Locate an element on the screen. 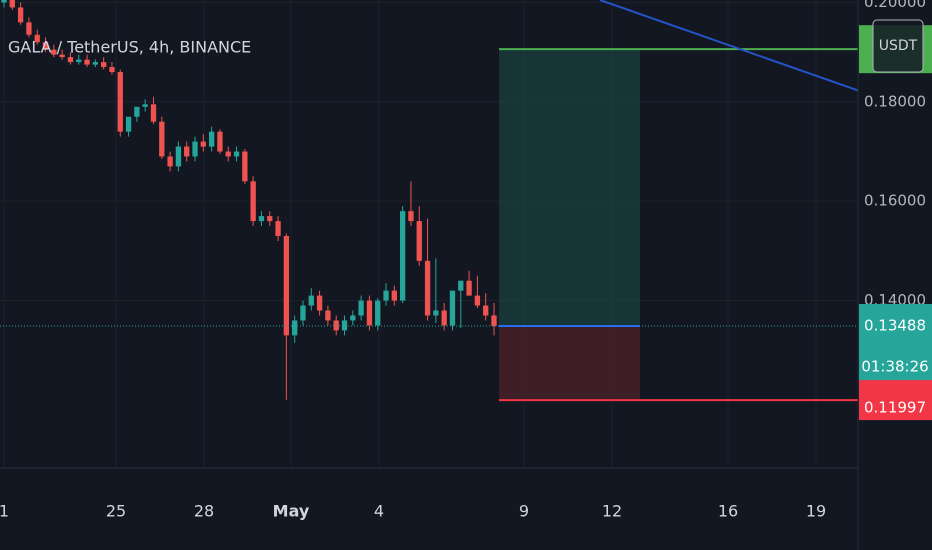  symbol-title: GALA / TetherUS, 4h, BINANCE is located at coordinates (129, 47).